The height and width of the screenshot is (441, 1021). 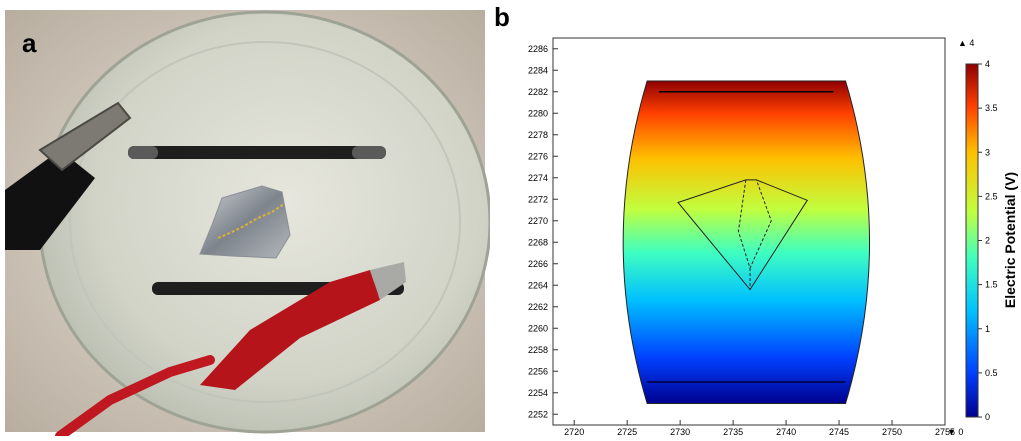 I want to click on black-alligator-clip, so click(x=85, y=136).